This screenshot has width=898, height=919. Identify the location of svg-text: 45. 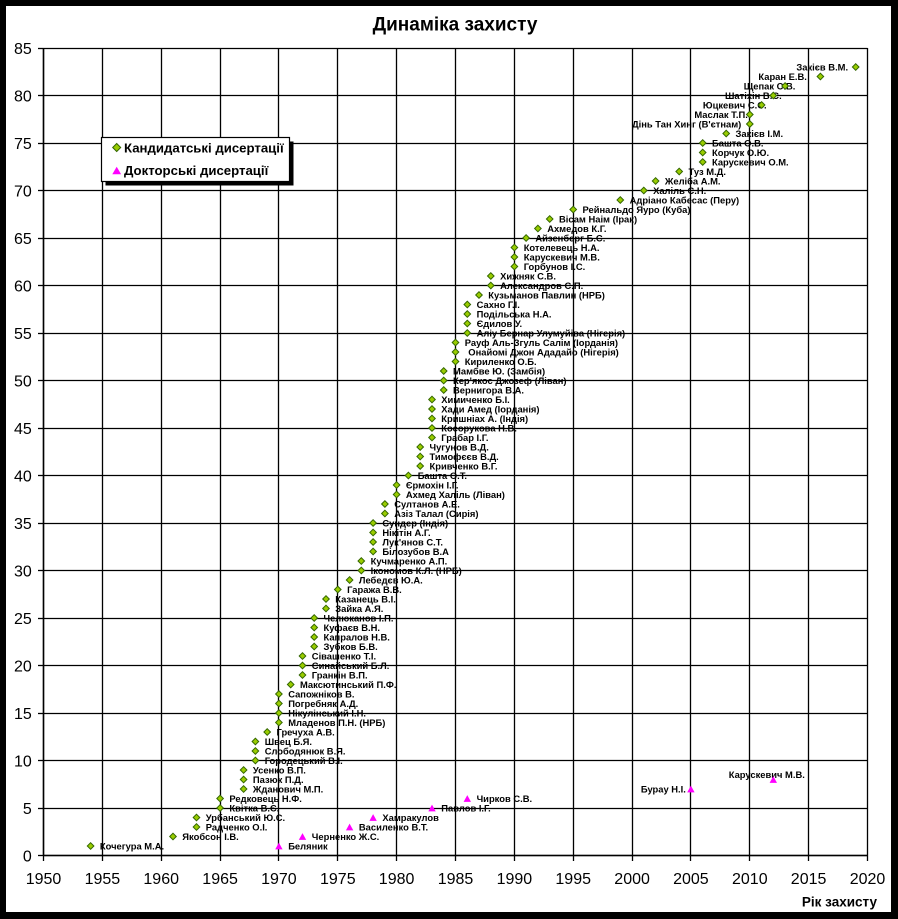
(23, 429).